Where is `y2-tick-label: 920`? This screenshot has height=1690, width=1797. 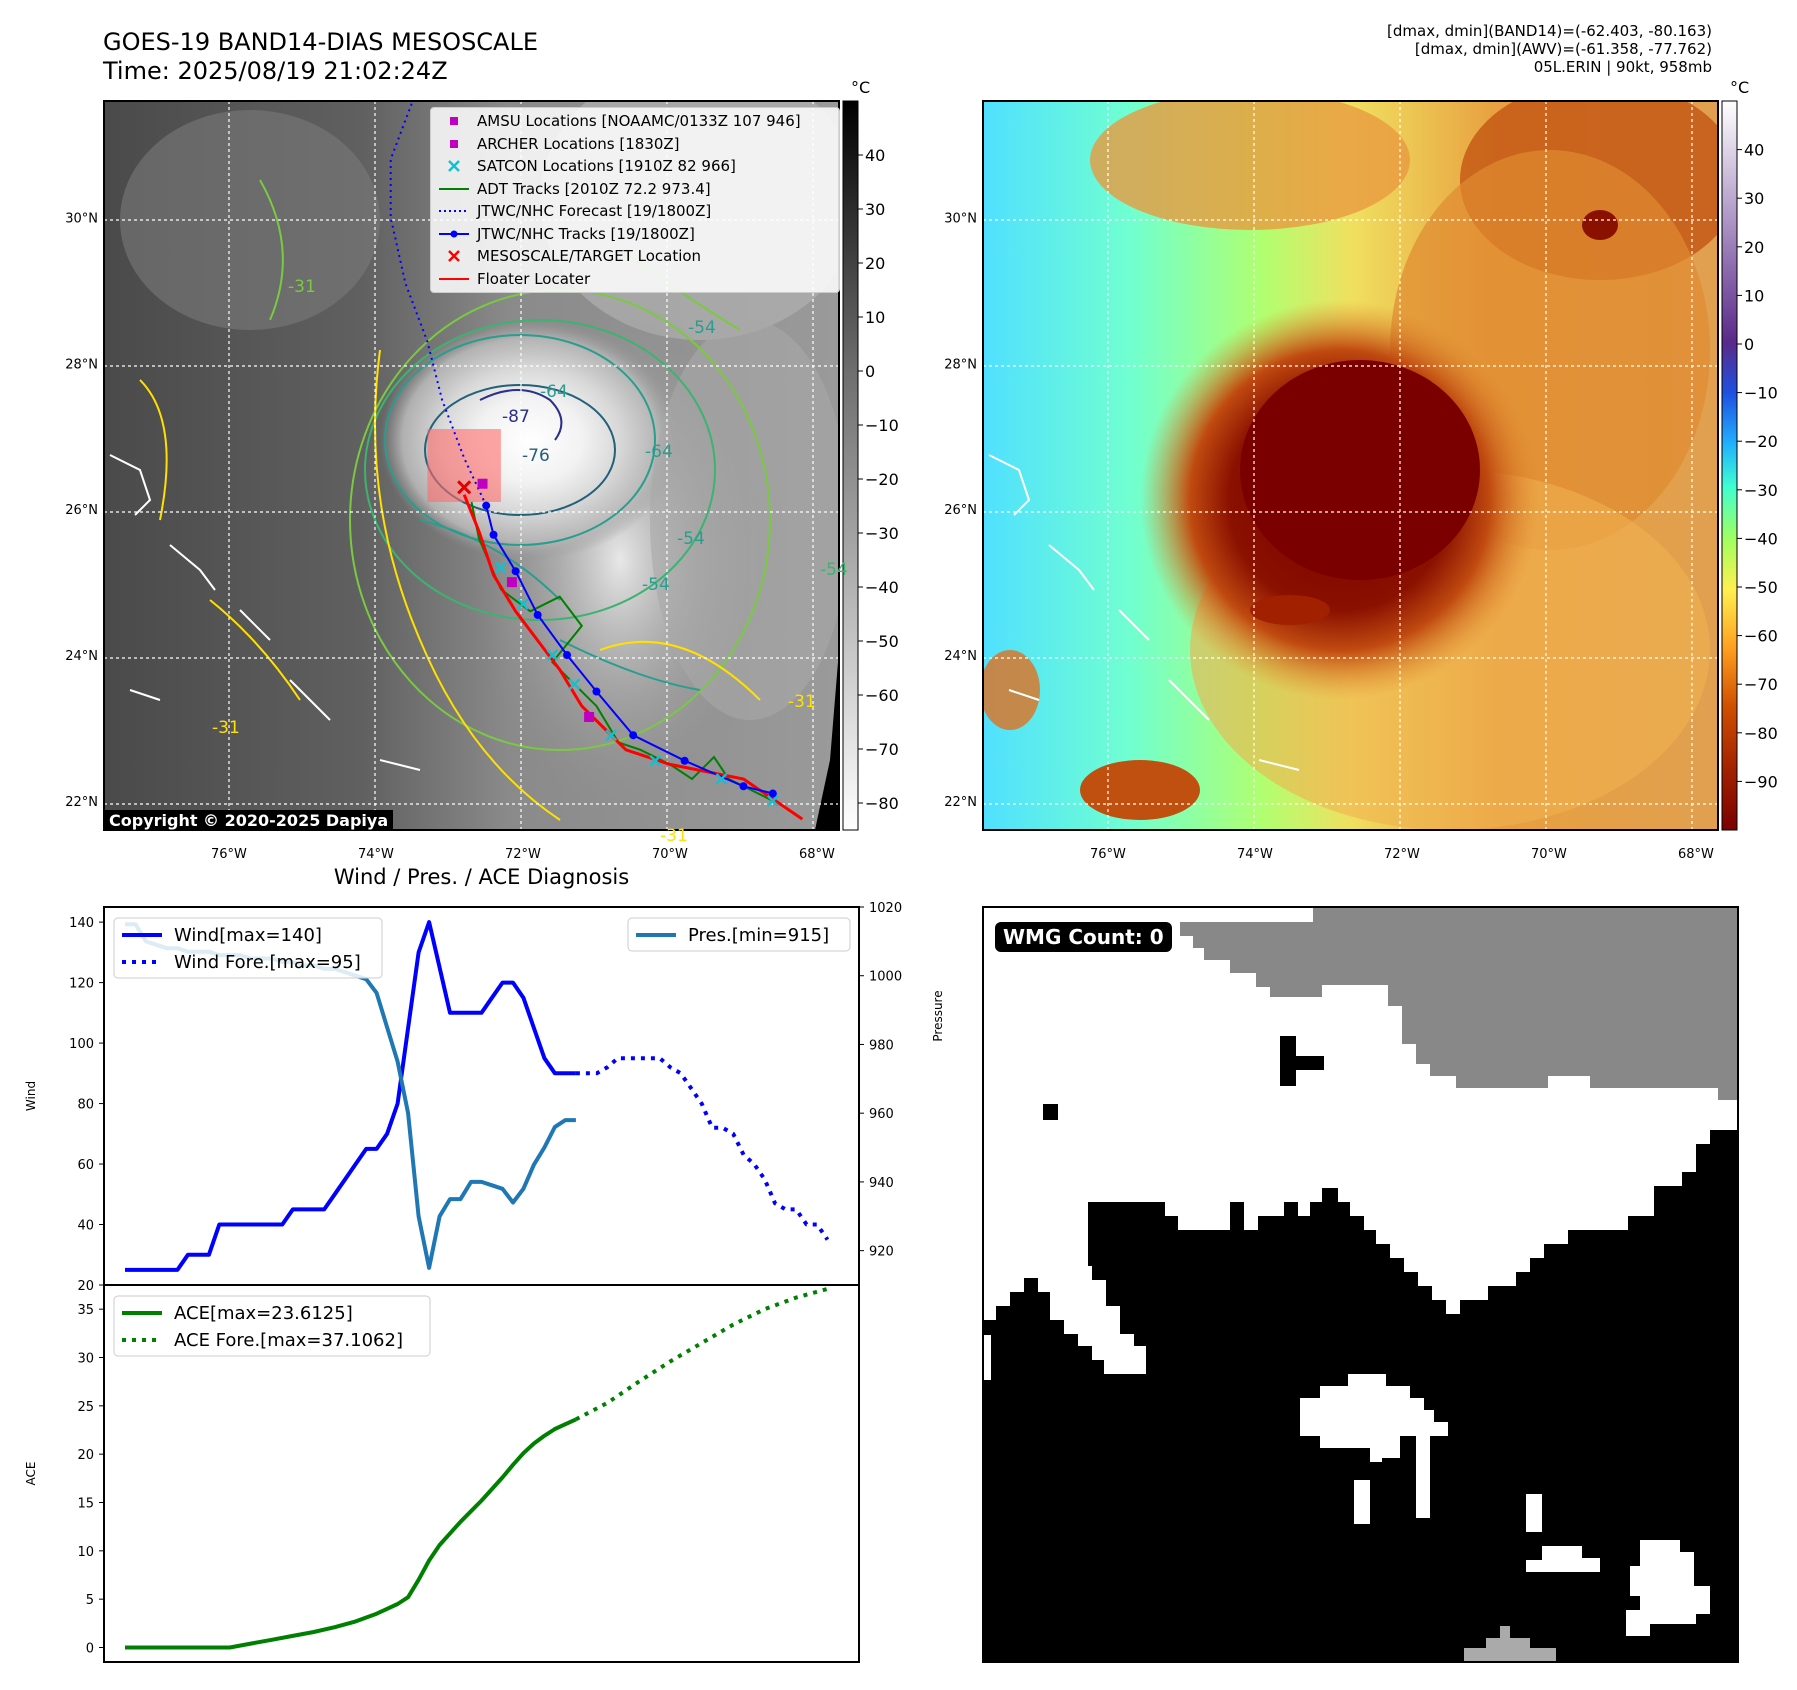
y2-tick-label: 920 is located at coordinates (881, 1252).